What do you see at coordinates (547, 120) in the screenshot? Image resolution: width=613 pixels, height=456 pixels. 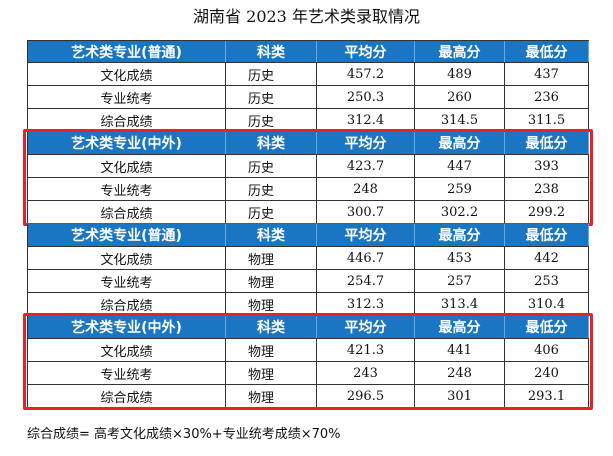 I see `min-cell: 311.5` at bounding box center [547, 120].